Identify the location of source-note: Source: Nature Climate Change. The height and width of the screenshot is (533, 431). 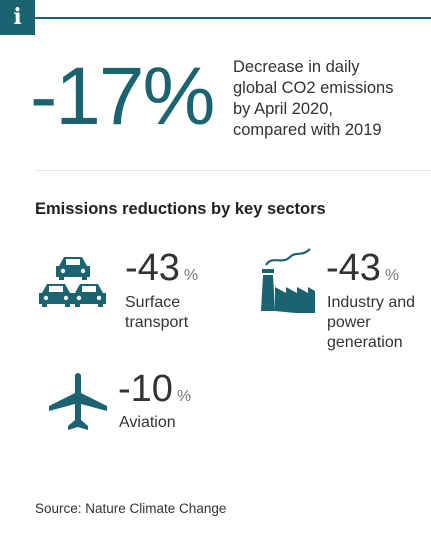
(131, 508).